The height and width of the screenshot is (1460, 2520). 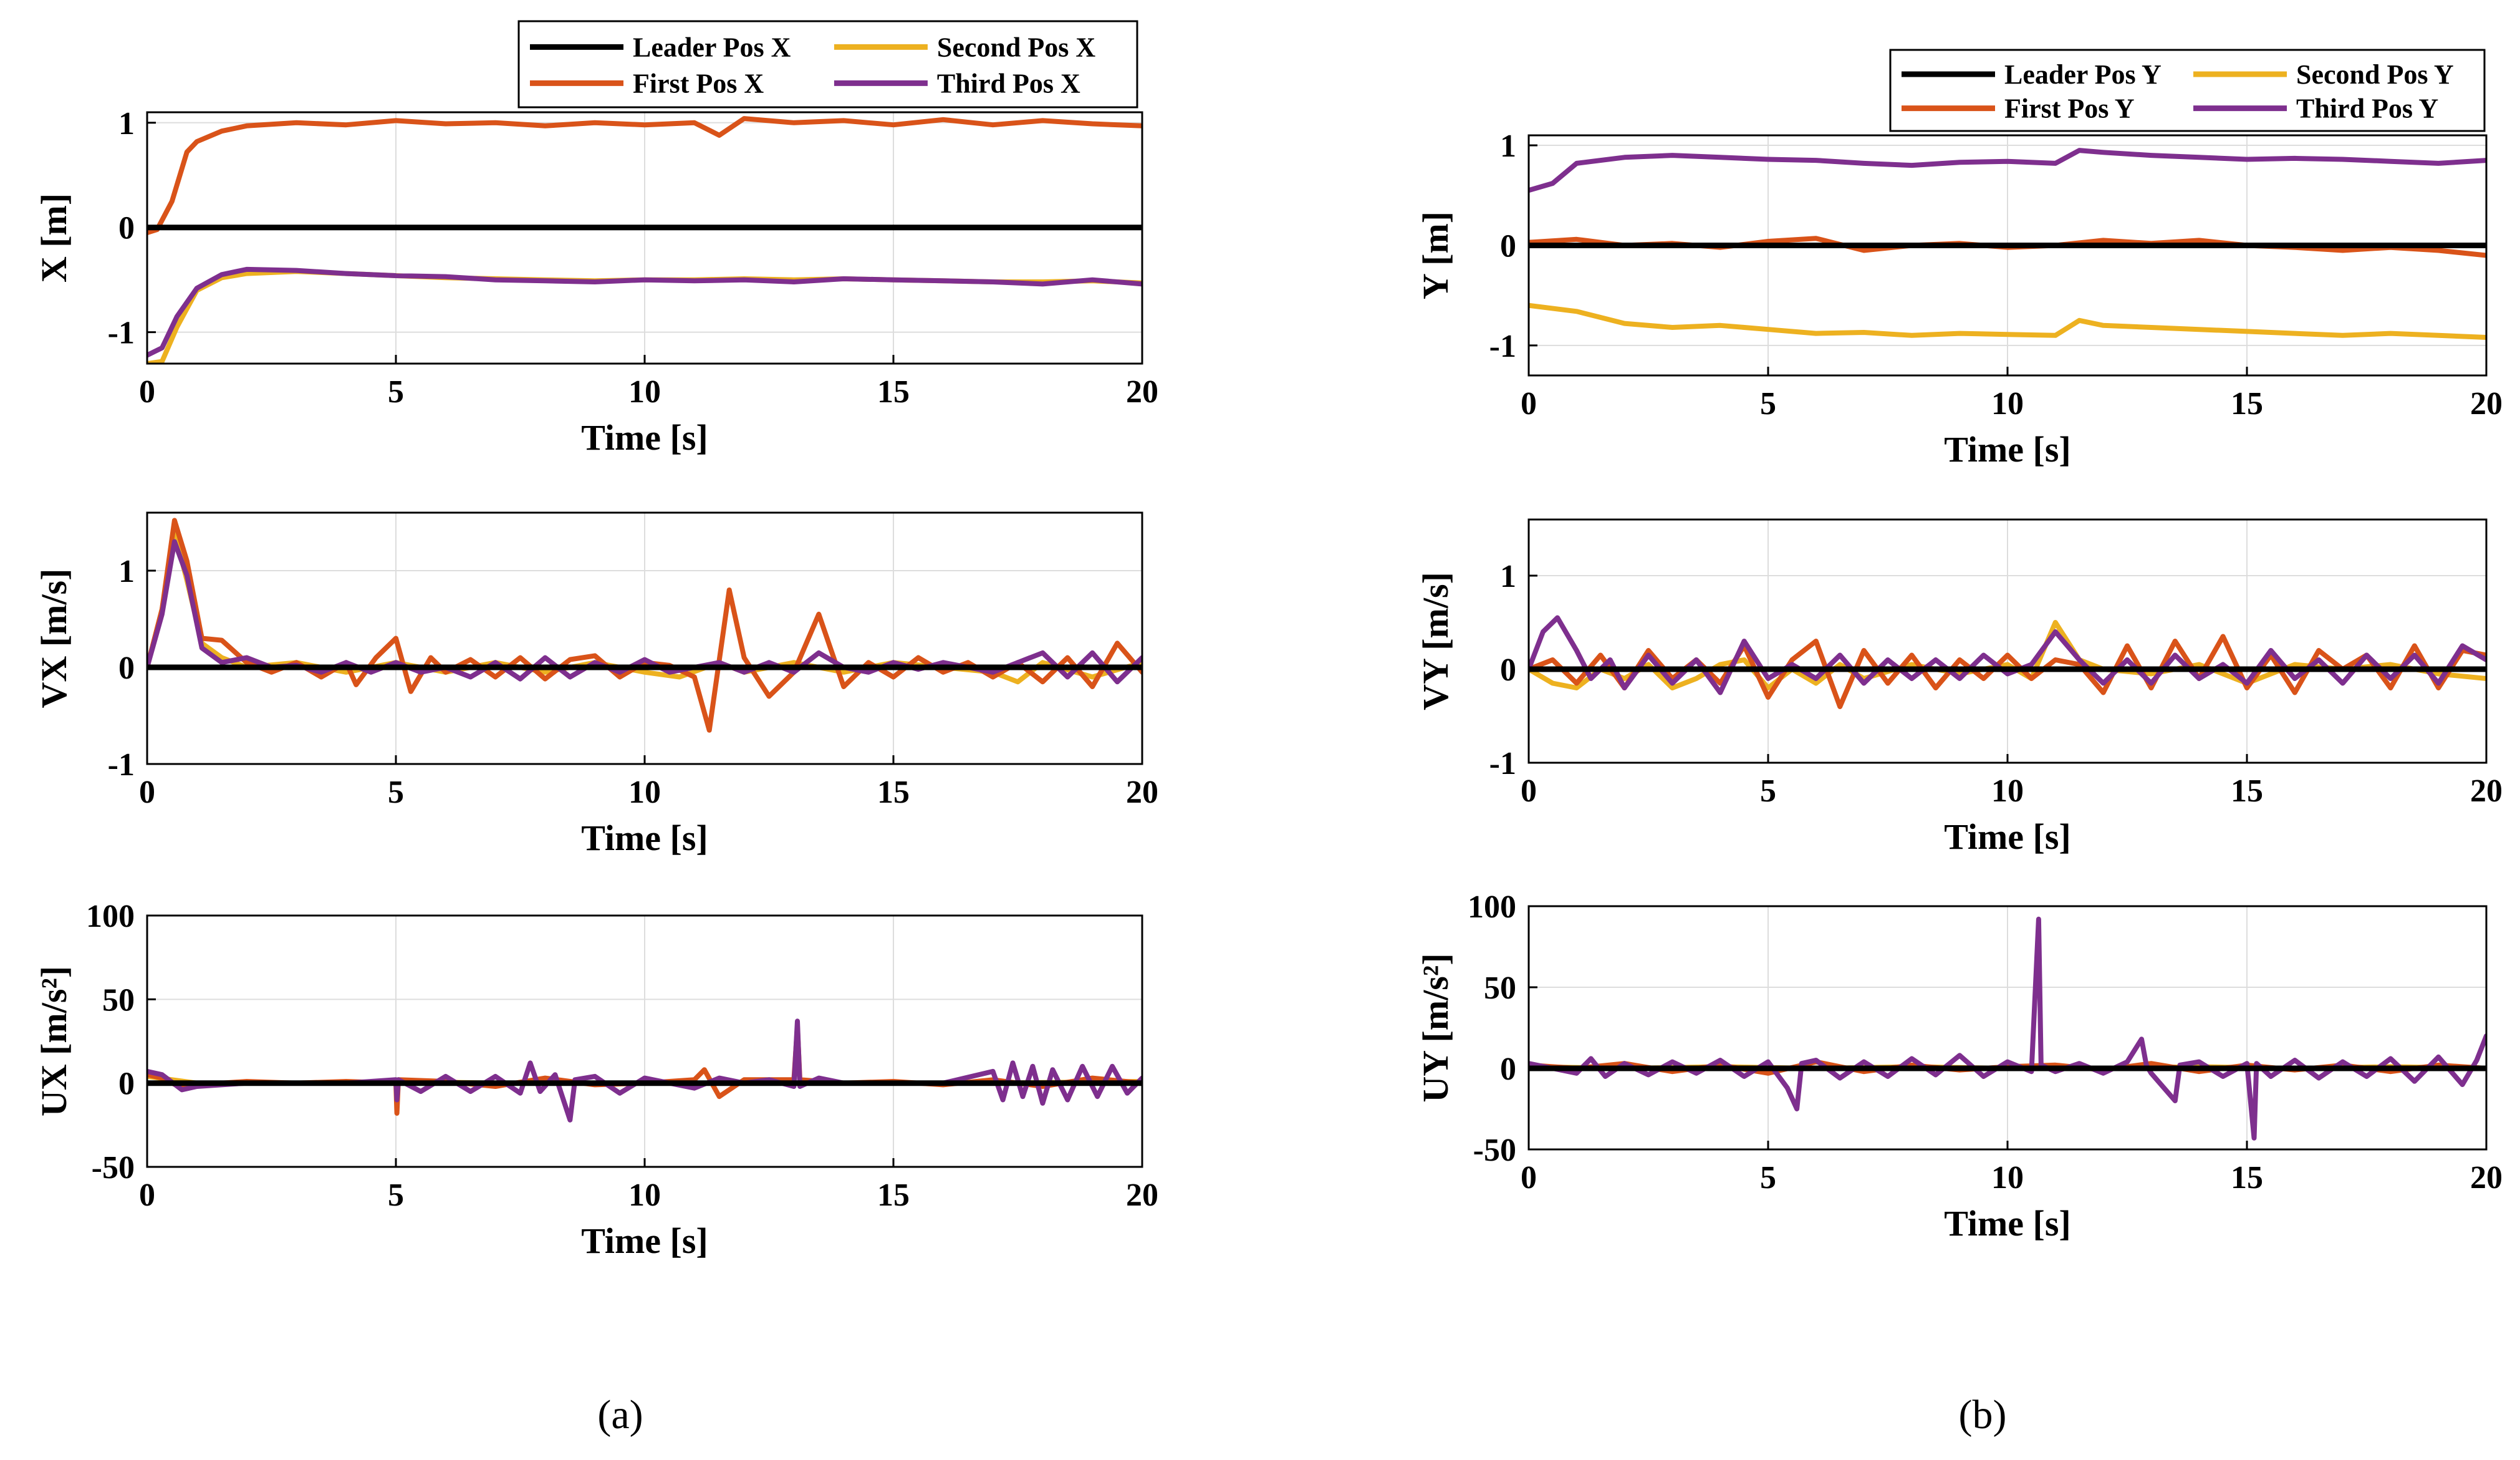 I want to click on legend-entry: Second Pos Y, so click(x=2375, y=74).